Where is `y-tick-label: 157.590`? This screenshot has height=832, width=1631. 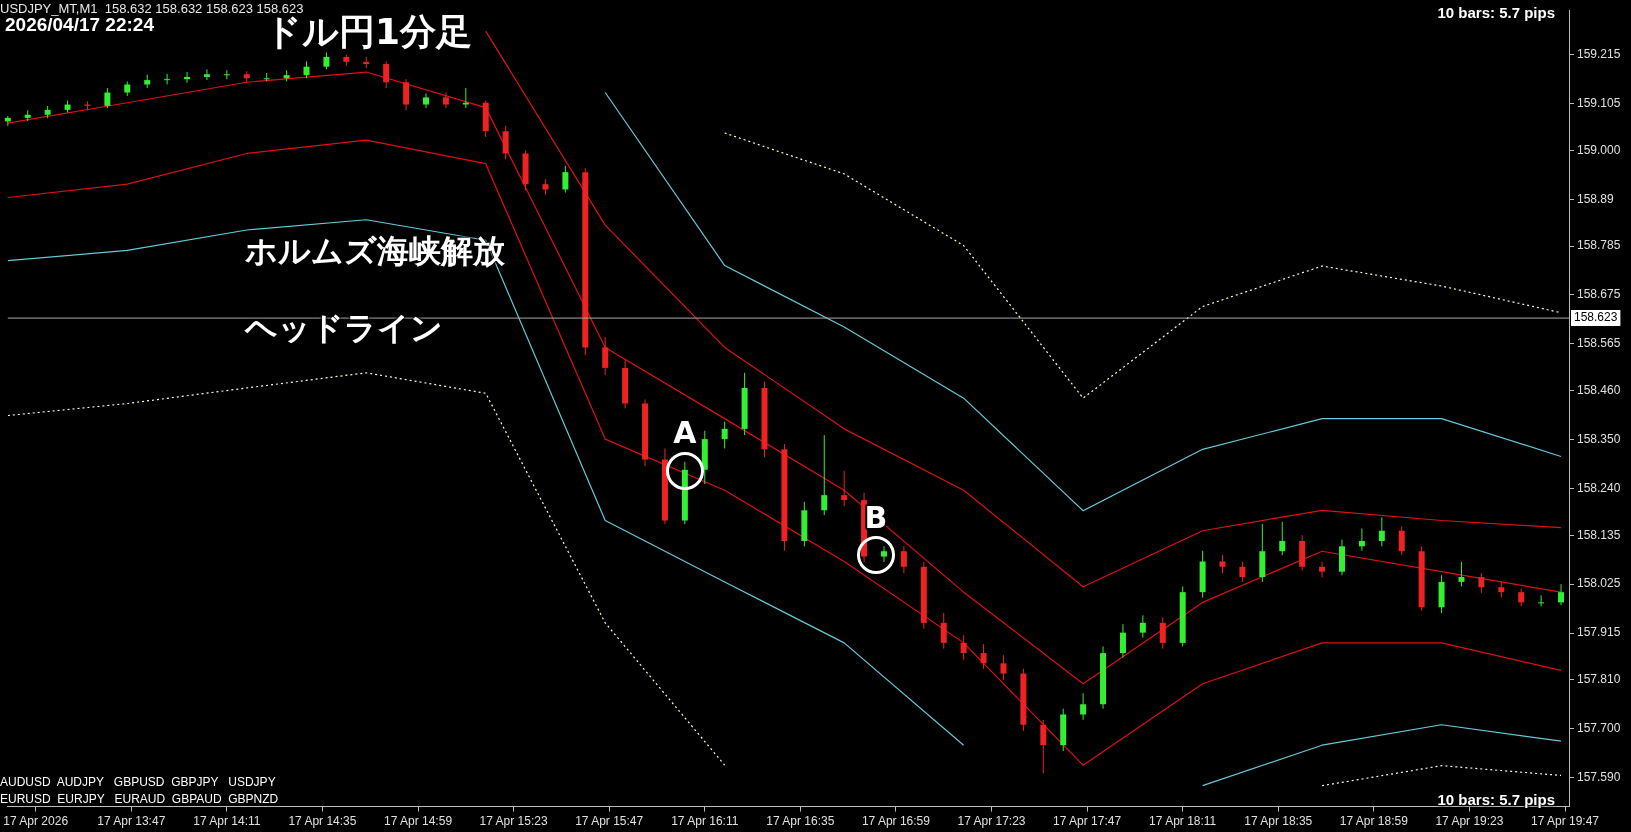 y-tick-label: 157.590 is located at coordinates (1599, 776).